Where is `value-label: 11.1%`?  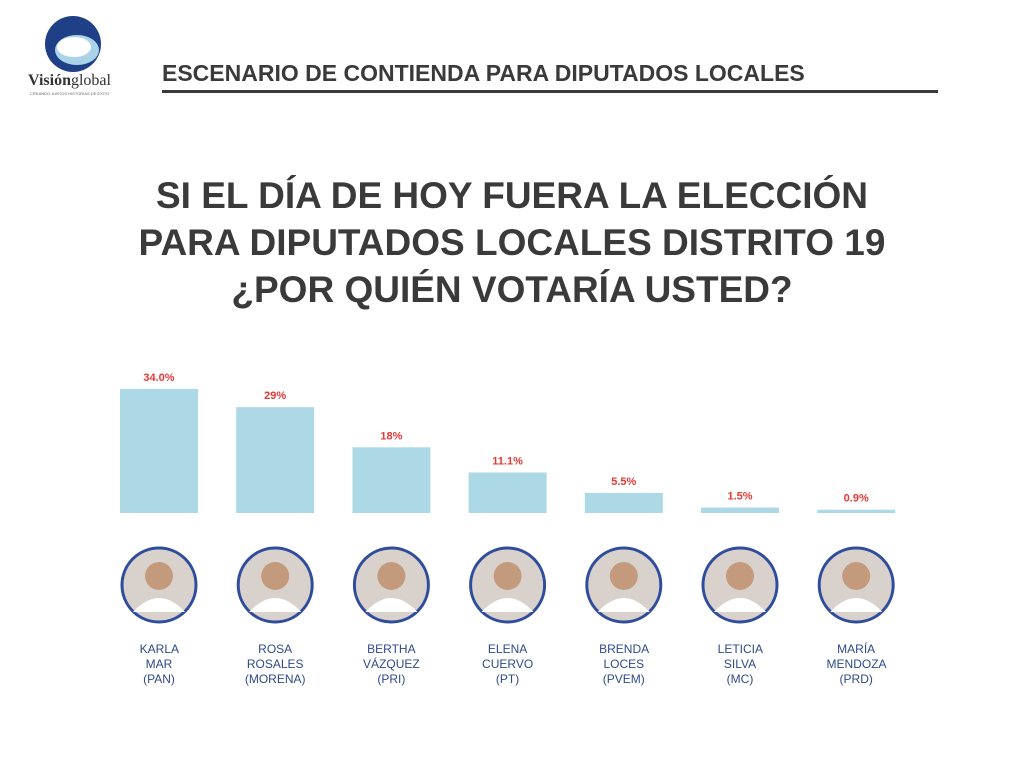 value-label: 11.1% is located at coordinates (507, 461).